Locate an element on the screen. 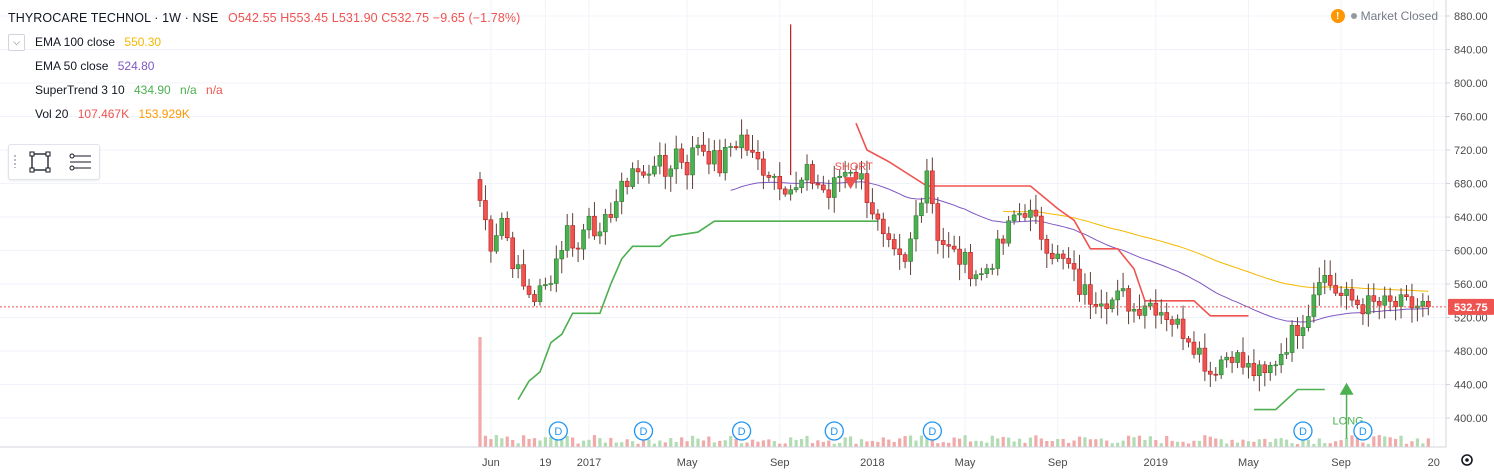  symbol-title: THYROCARE TECHNOL · 1W · NSE is located at coordinates (113, 18).